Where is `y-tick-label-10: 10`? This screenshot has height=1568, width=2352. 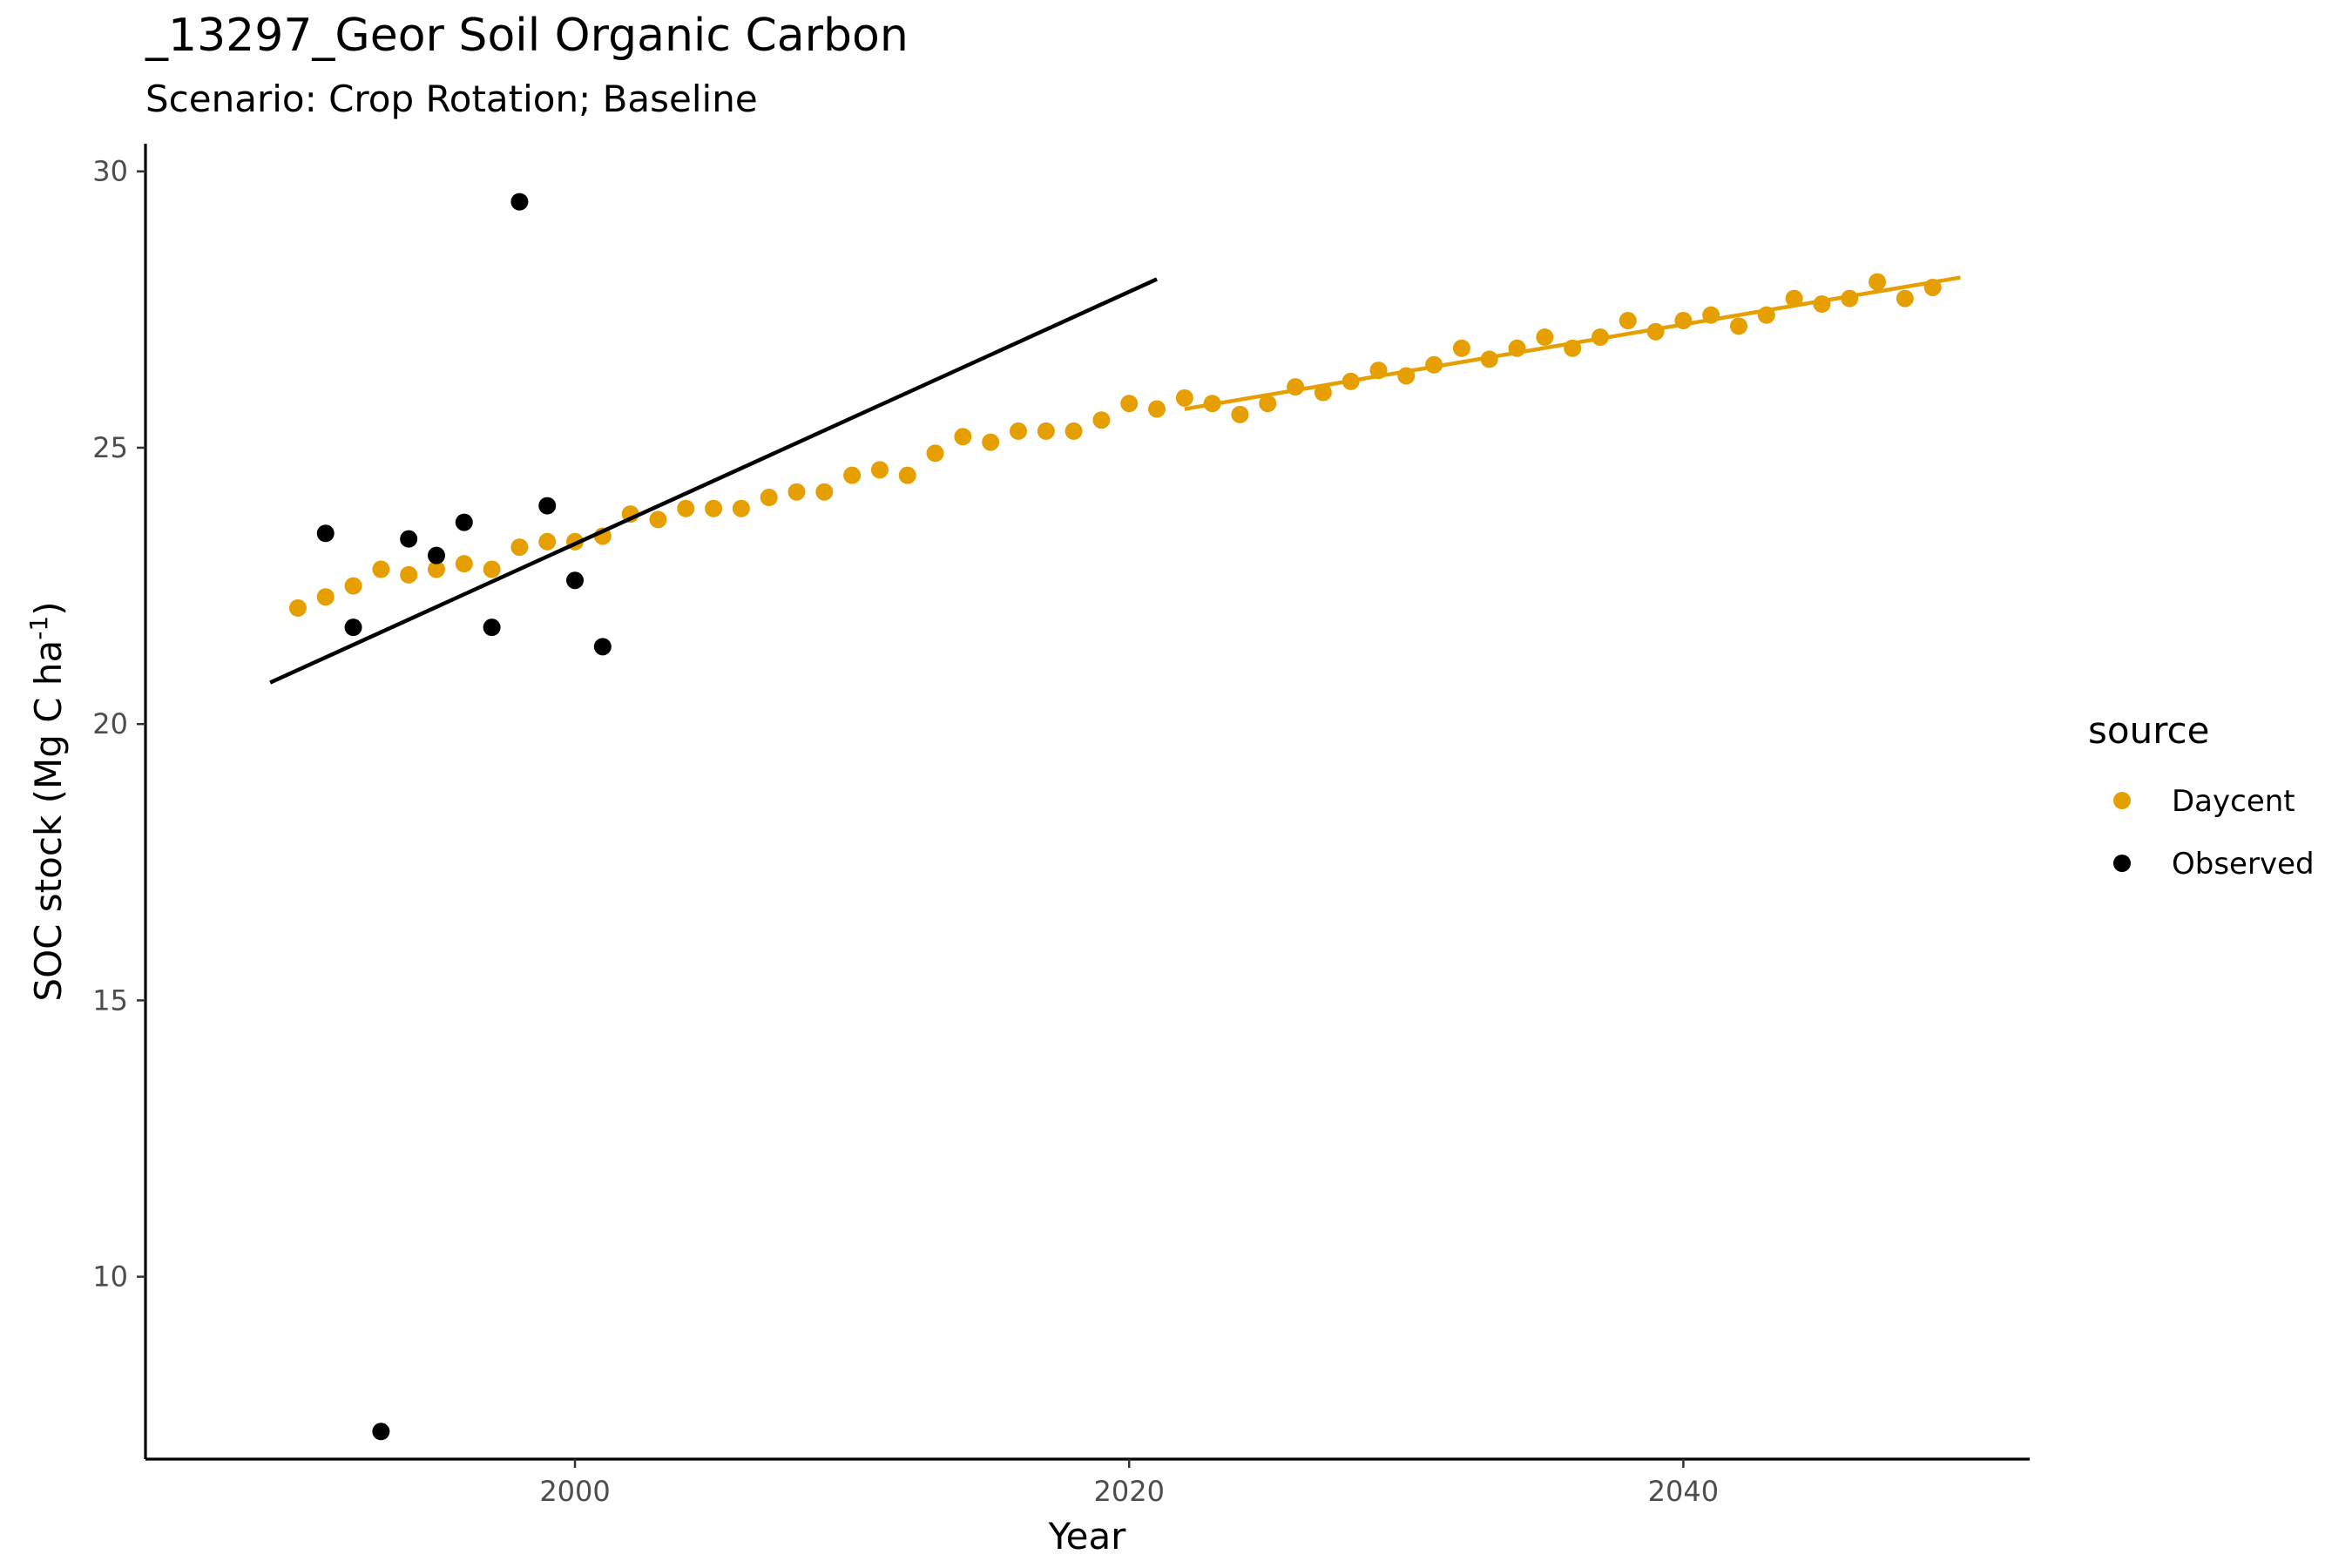 y-tick-label-10: 10 is located at coordinates (110, 1277).